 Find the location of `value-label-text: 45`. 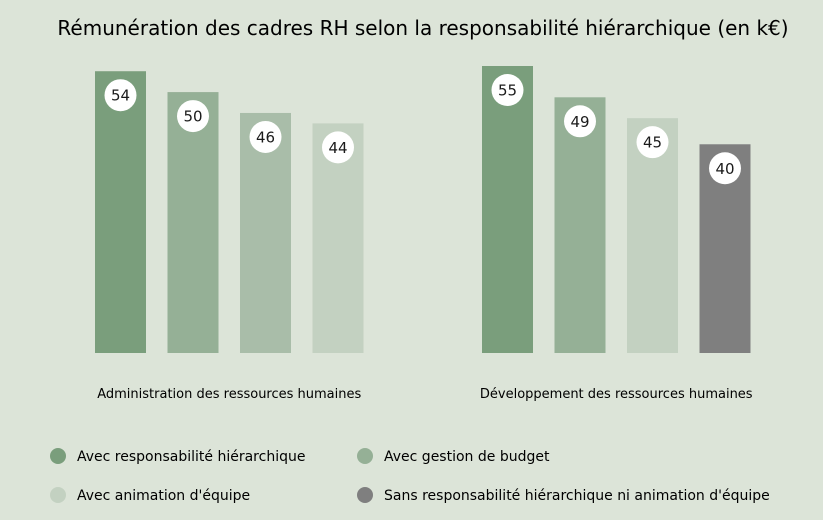

value-label-text: 45 is located at coordinates (652, 143).